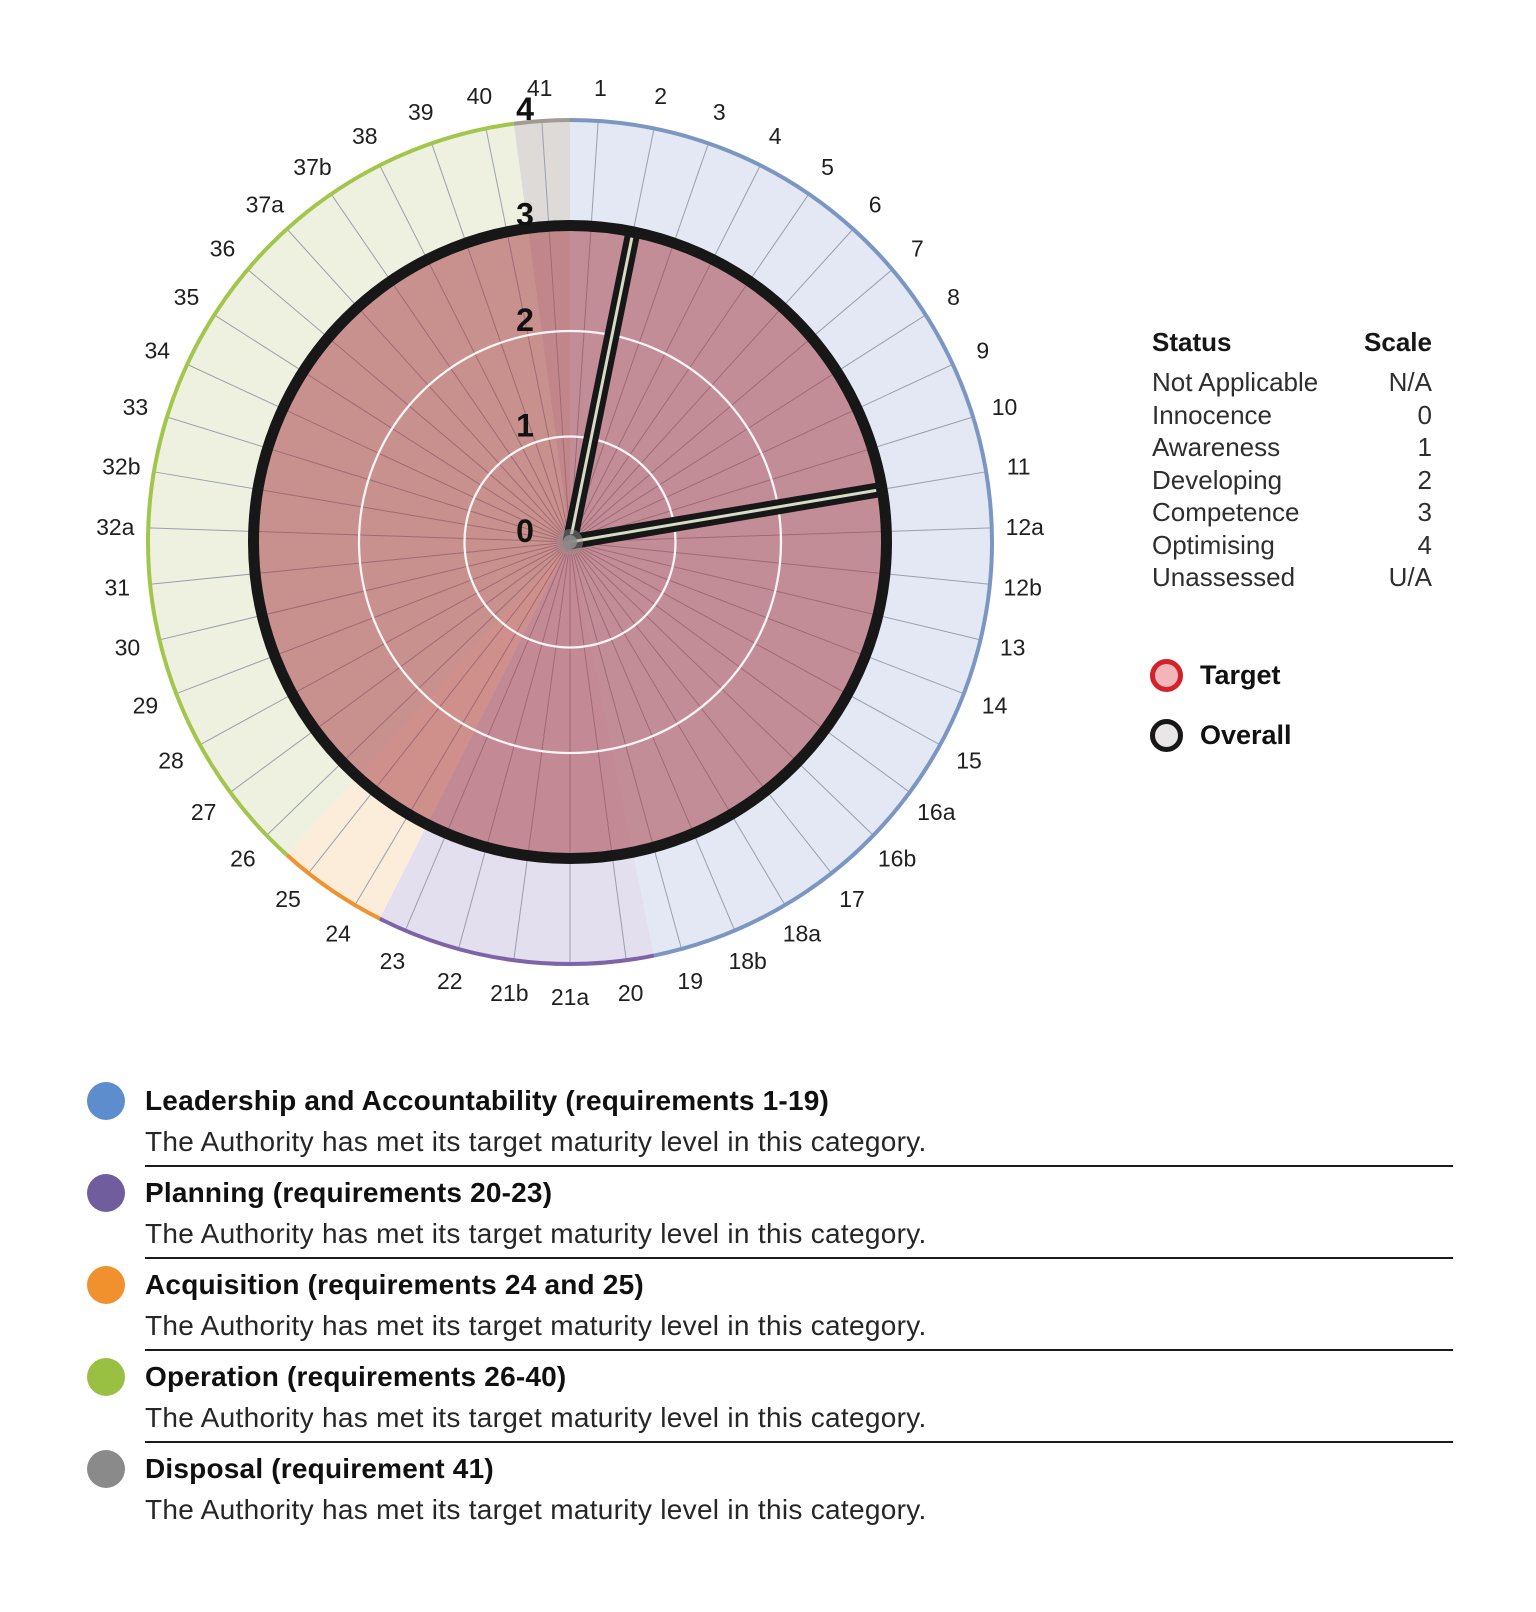 The image size is (1536, 1612). Describe the element at coordinates (1292, 342) in the screenshot. I see `status-legend-header: Status Scale` at that location.